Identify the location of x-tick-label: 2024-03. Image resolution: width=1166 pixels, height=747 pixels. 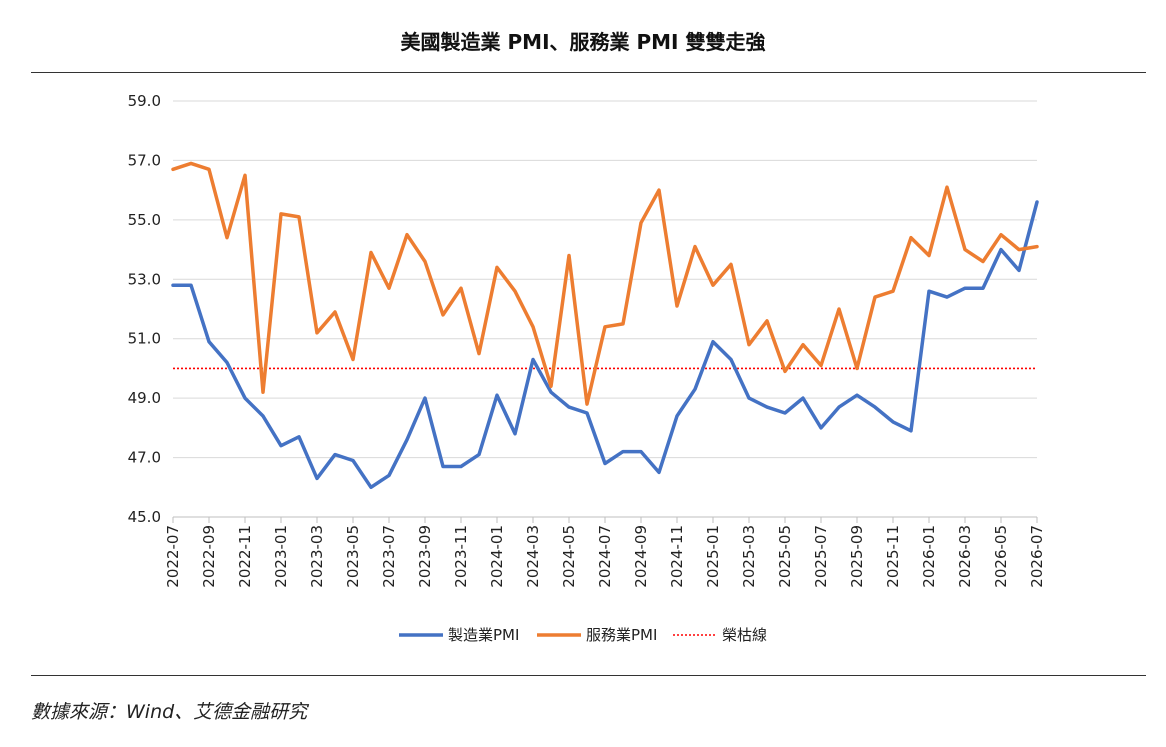
(533, 556).